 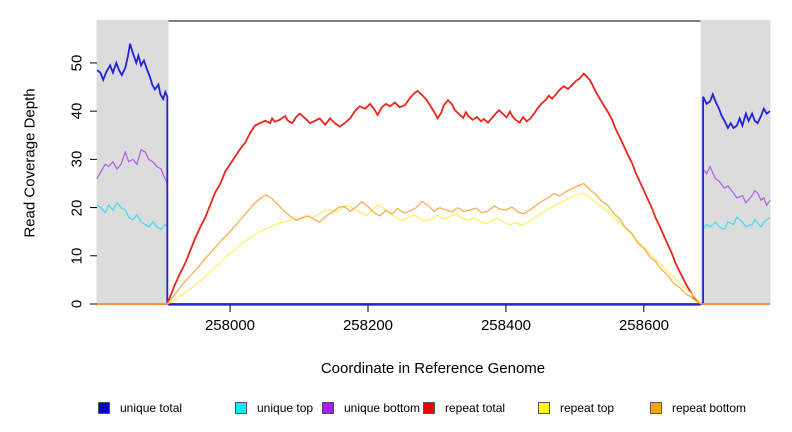 I want to click on legend-label: unique total, so click(x=151, y=408).